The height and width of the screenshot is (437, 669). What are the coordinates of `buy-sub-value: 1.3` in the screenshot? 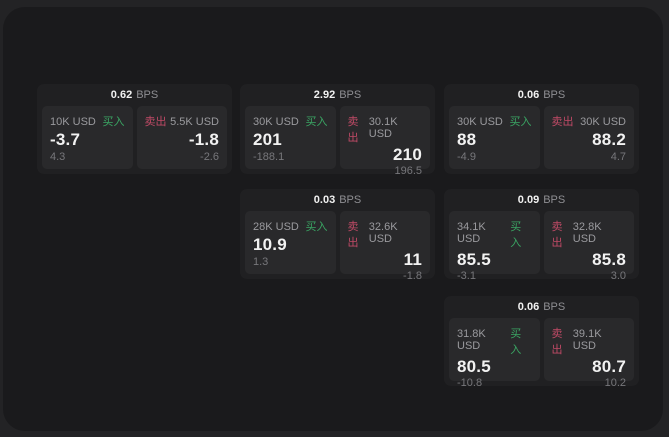 It's located at (261, 262).